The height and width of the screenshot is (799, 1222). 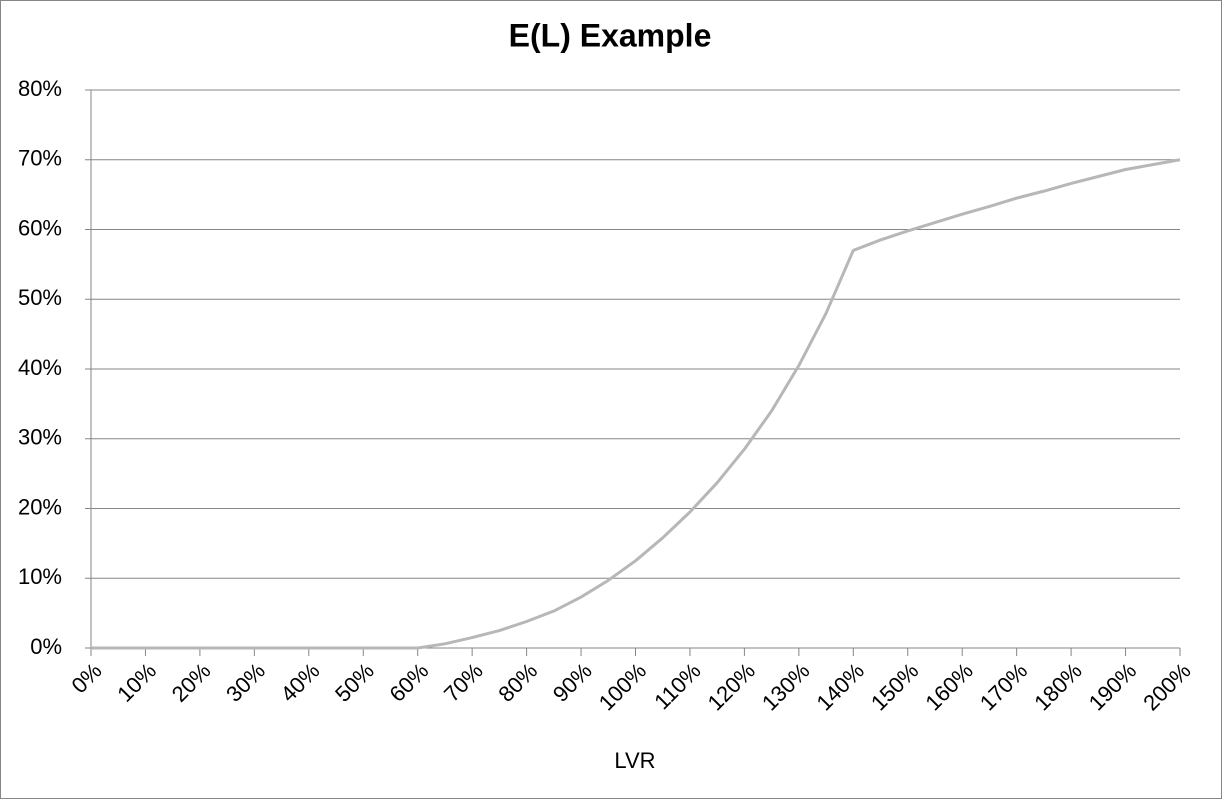 I want to click on y-tick-label: 40%, so click(x=40, y=367).